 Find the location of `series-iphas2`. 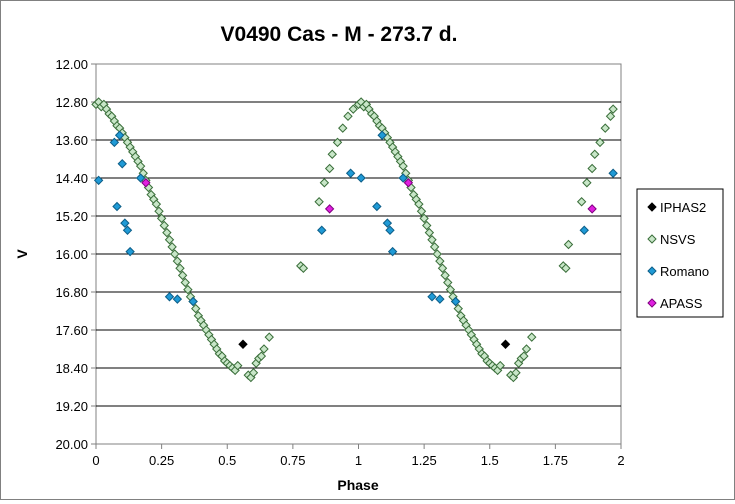

series-iphas2 is located at coordinates (374, 344).